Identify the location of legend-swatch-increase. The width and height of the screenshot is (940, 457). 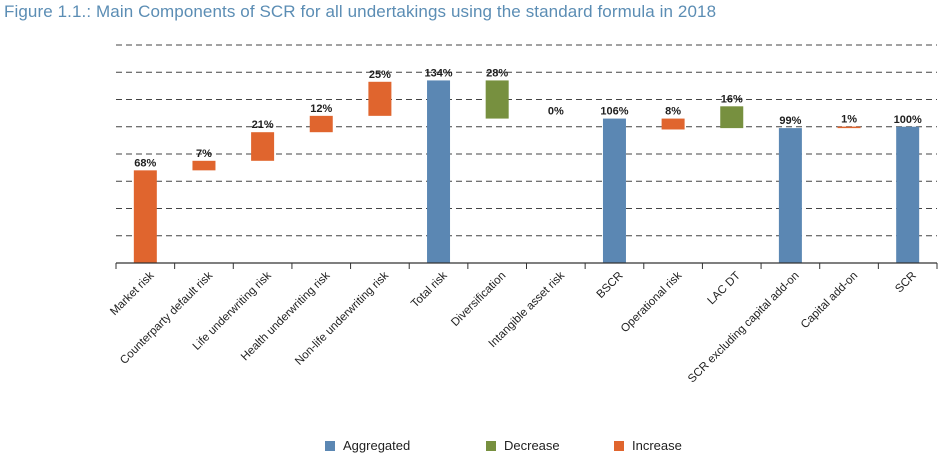
(619, 445).